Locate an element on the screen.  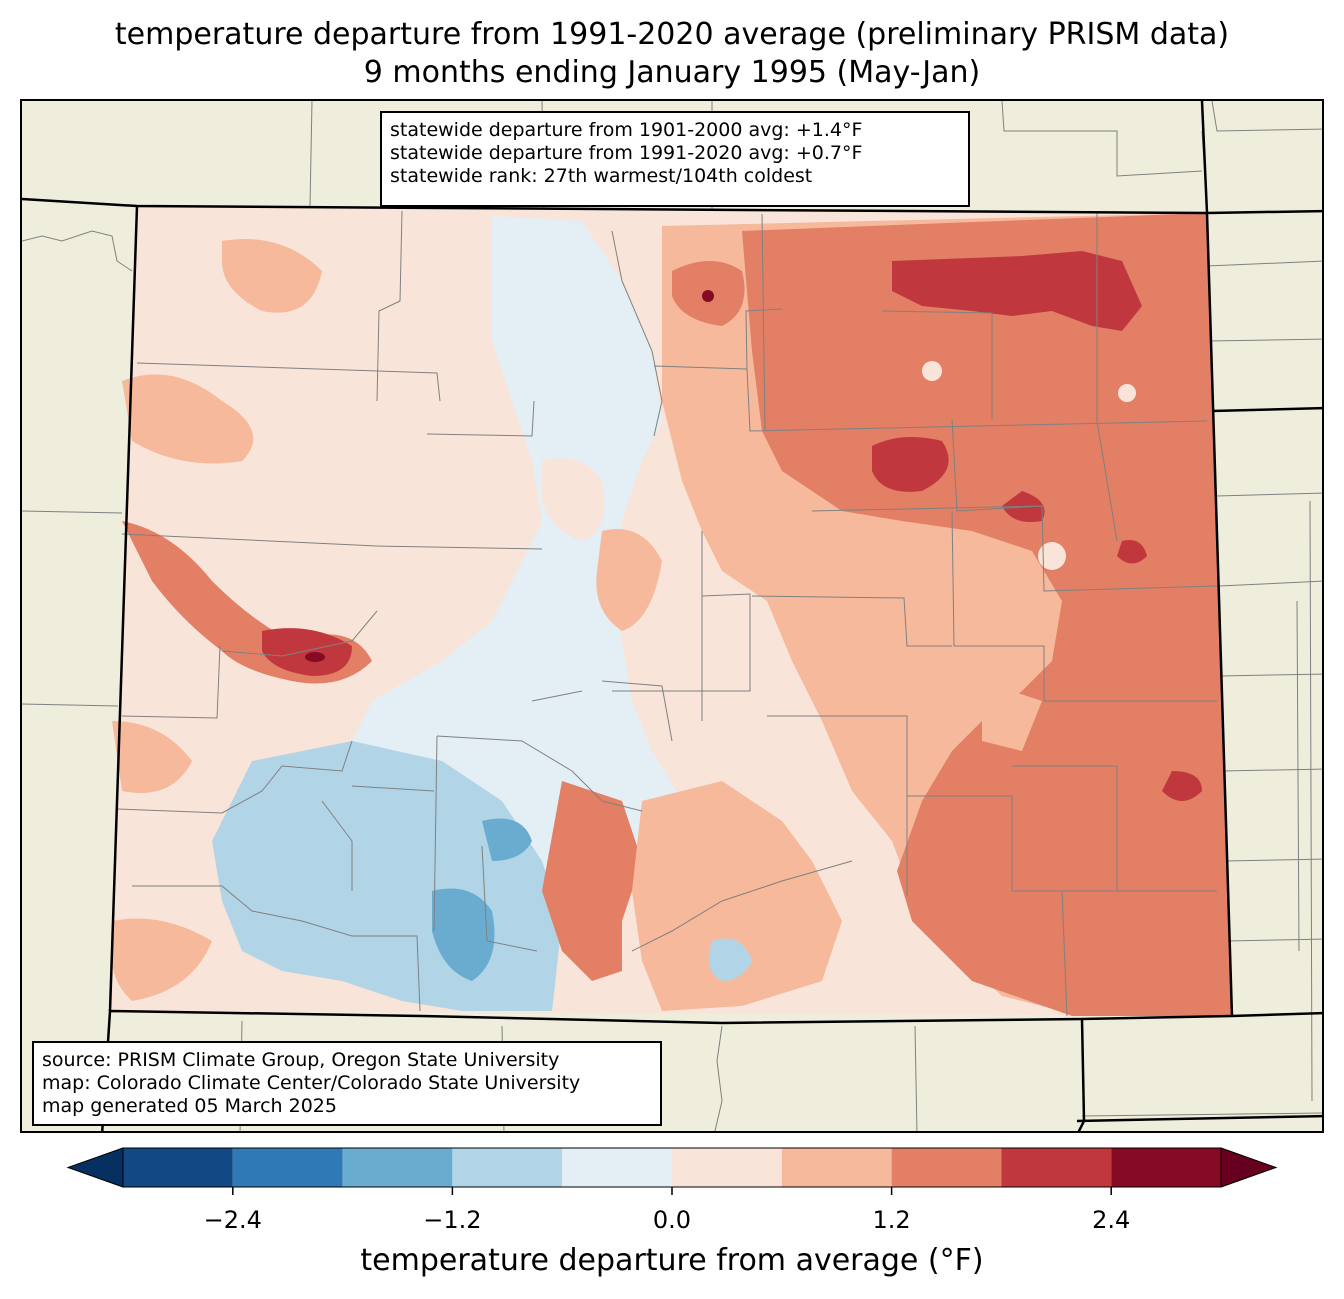
colorbar-over-extension is located at coordinates (1249, 1167).